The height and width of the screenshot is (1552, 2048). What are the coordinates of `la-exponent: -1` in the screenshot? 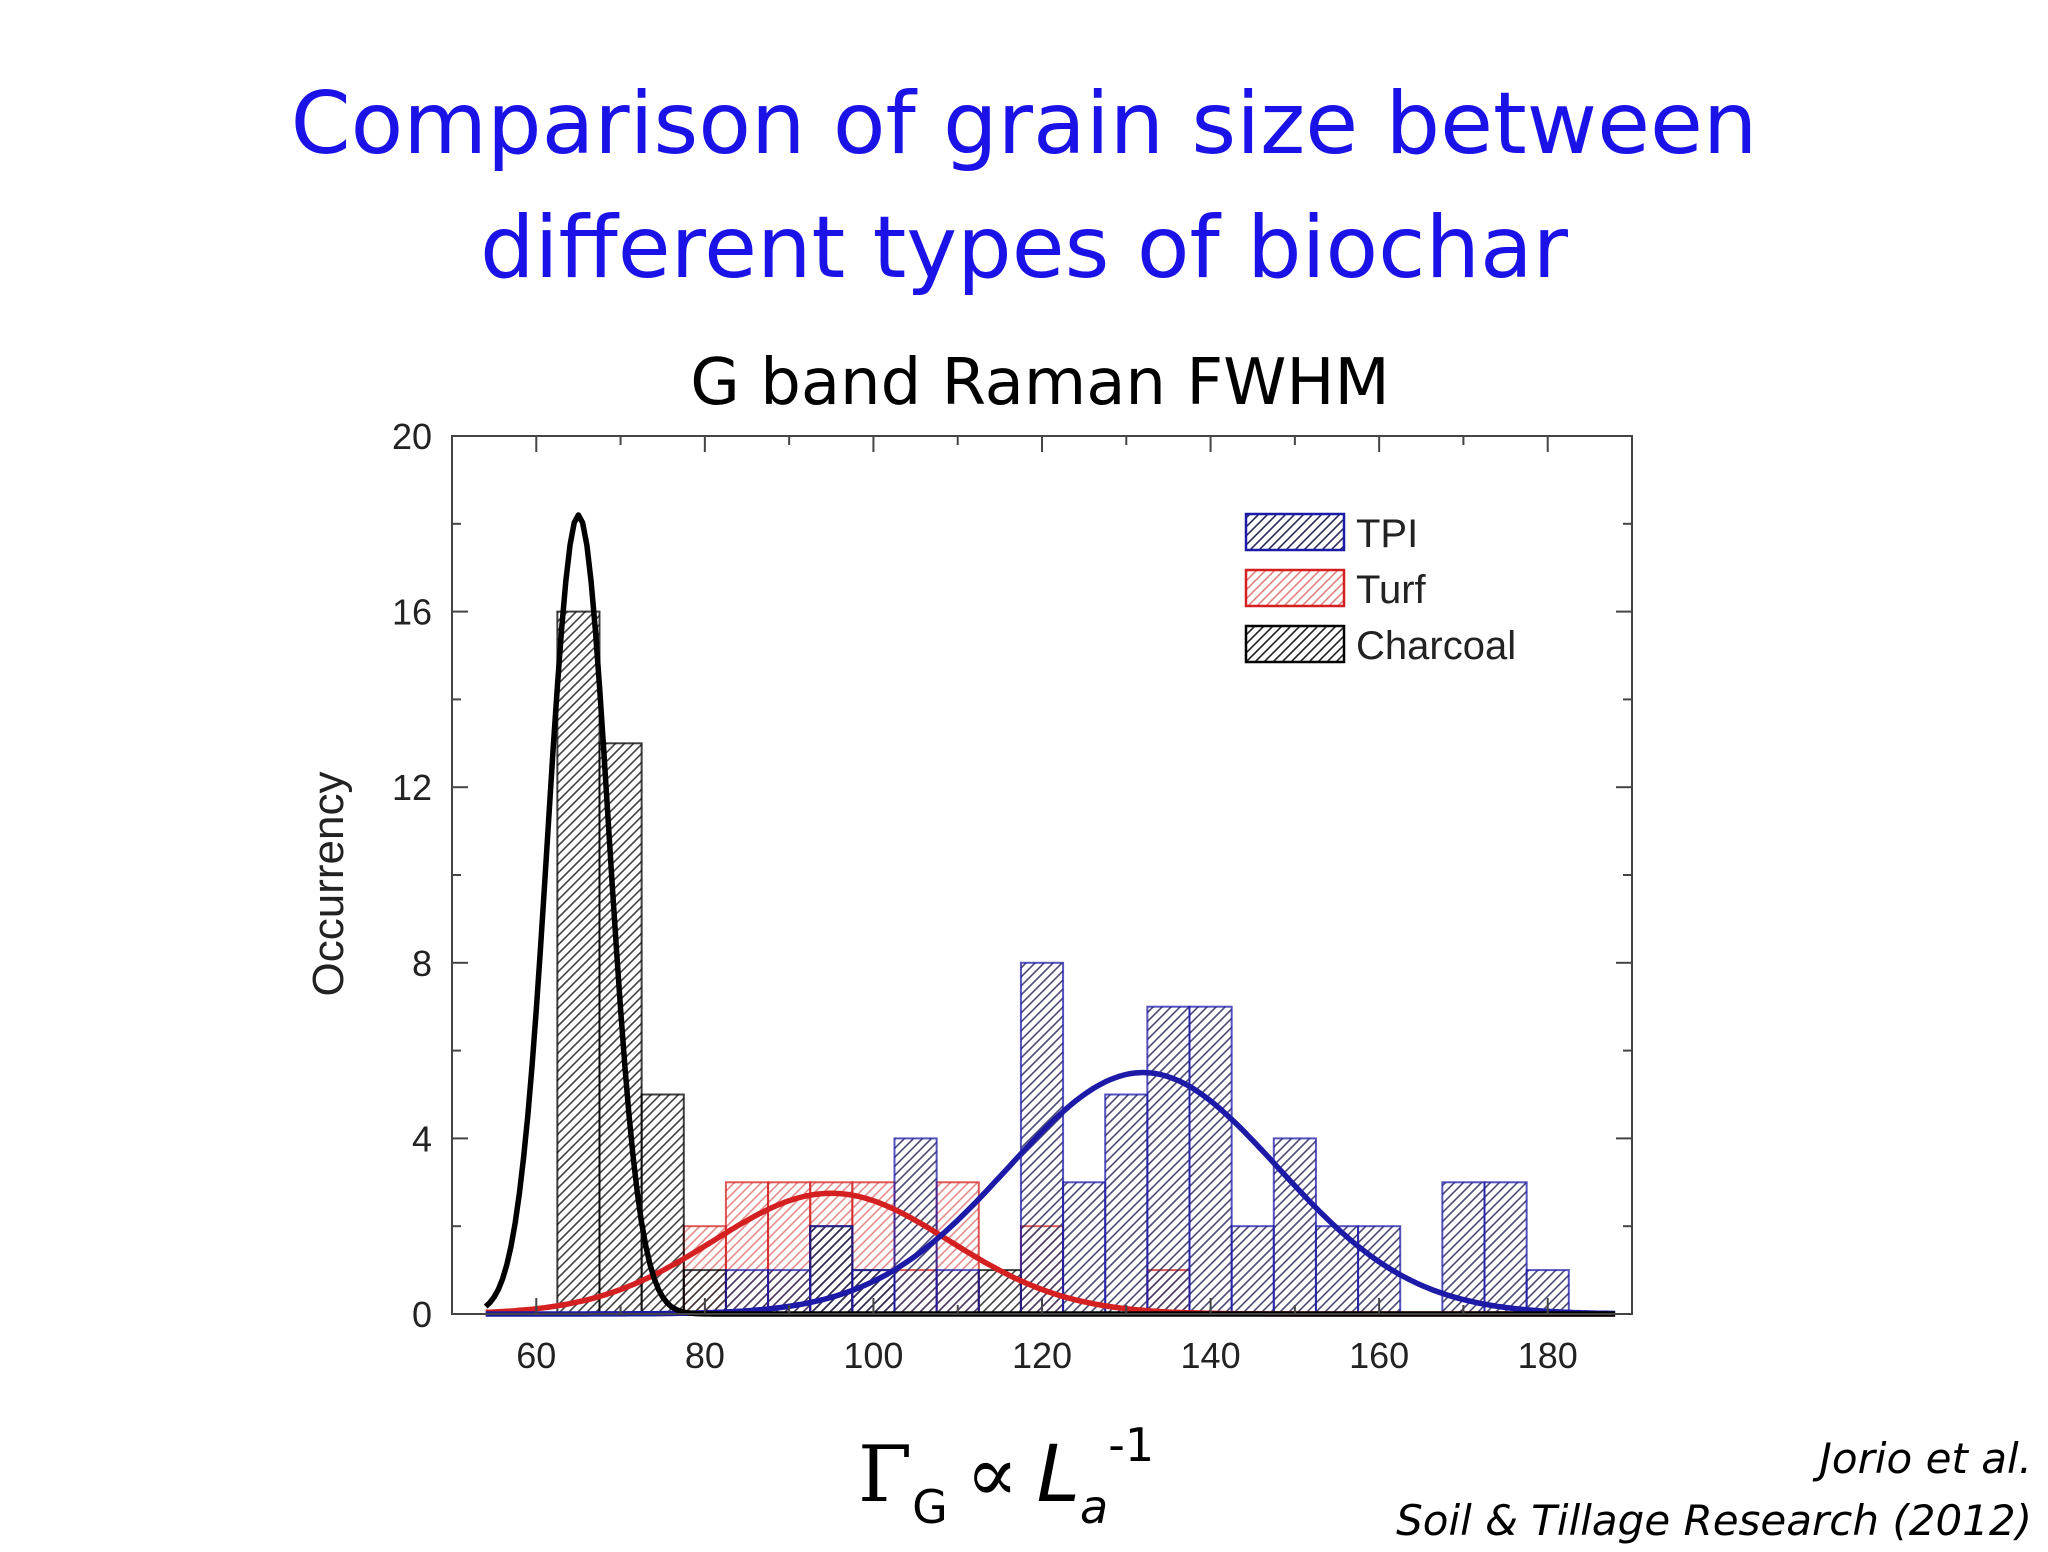 It's located at (1131, 1445).